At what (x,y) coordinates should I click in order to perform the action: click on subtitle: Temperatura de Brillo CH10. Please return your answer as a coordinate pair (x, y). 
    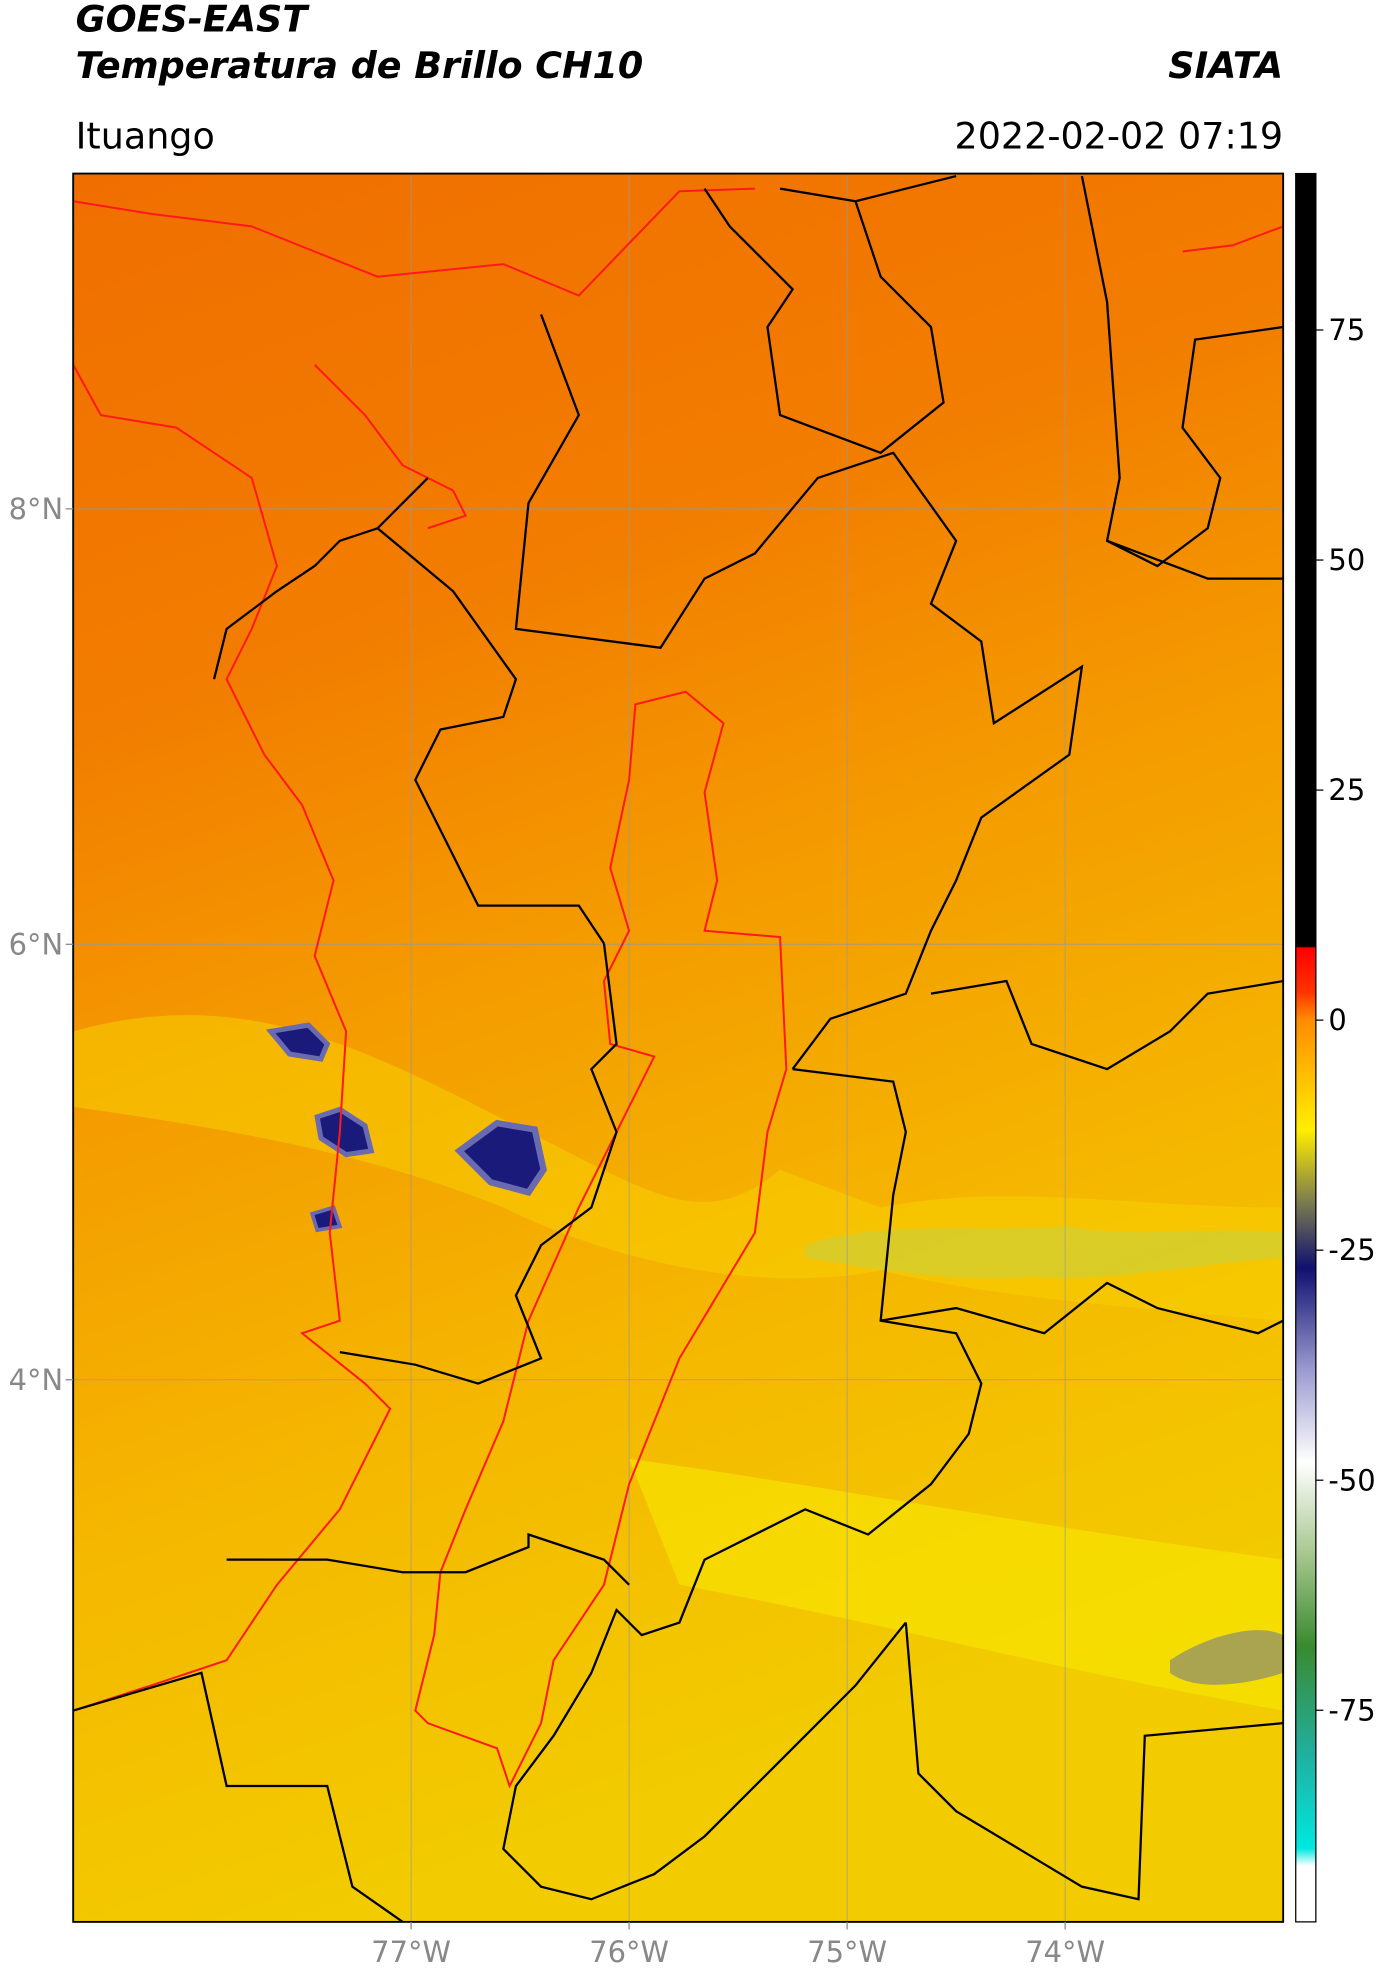
    Looking at the image, I should click on (360, 65).